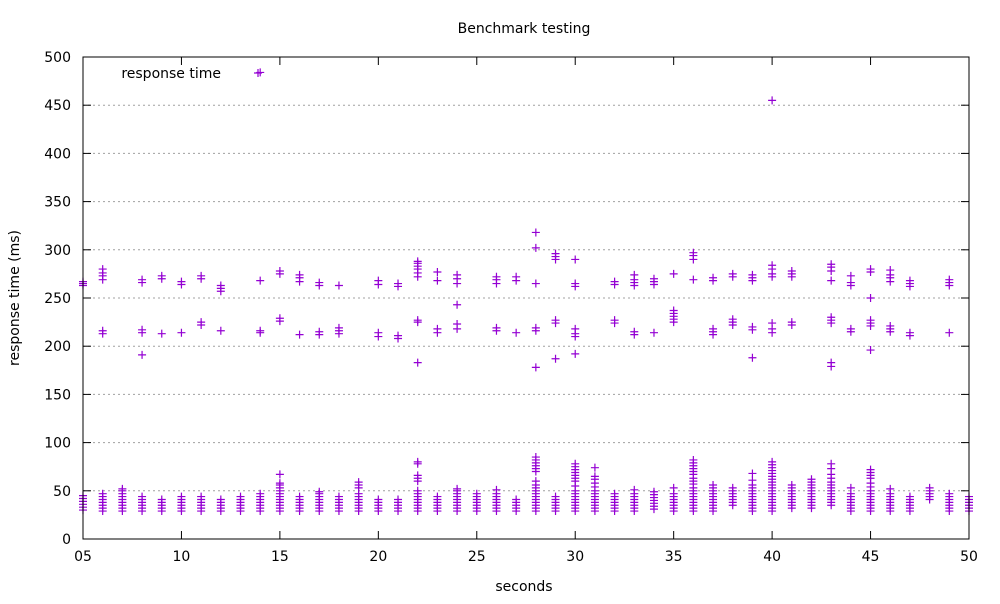  I want to click on x-axis-label: seconds, so click(523, 587).